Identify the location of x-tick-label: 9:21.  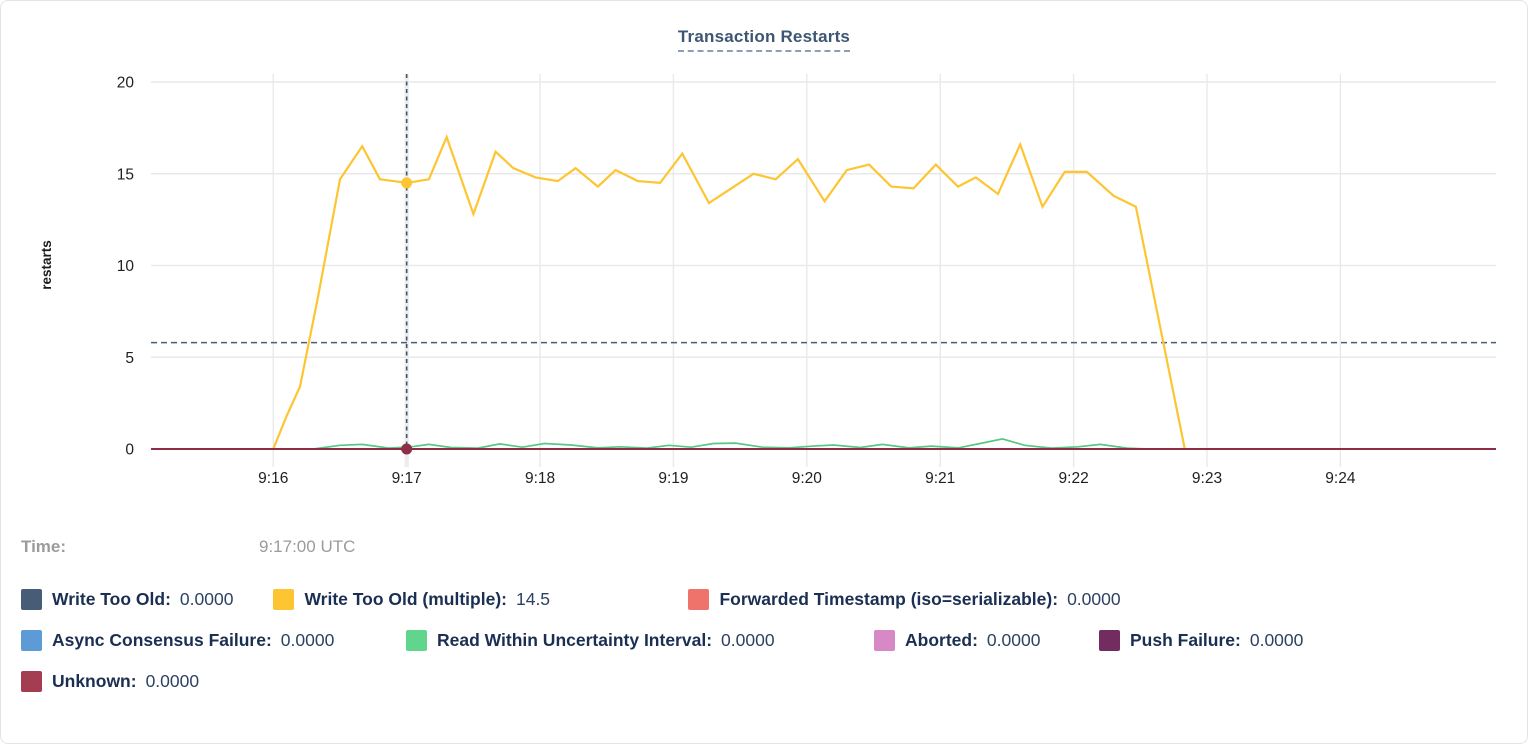
(940, 478).